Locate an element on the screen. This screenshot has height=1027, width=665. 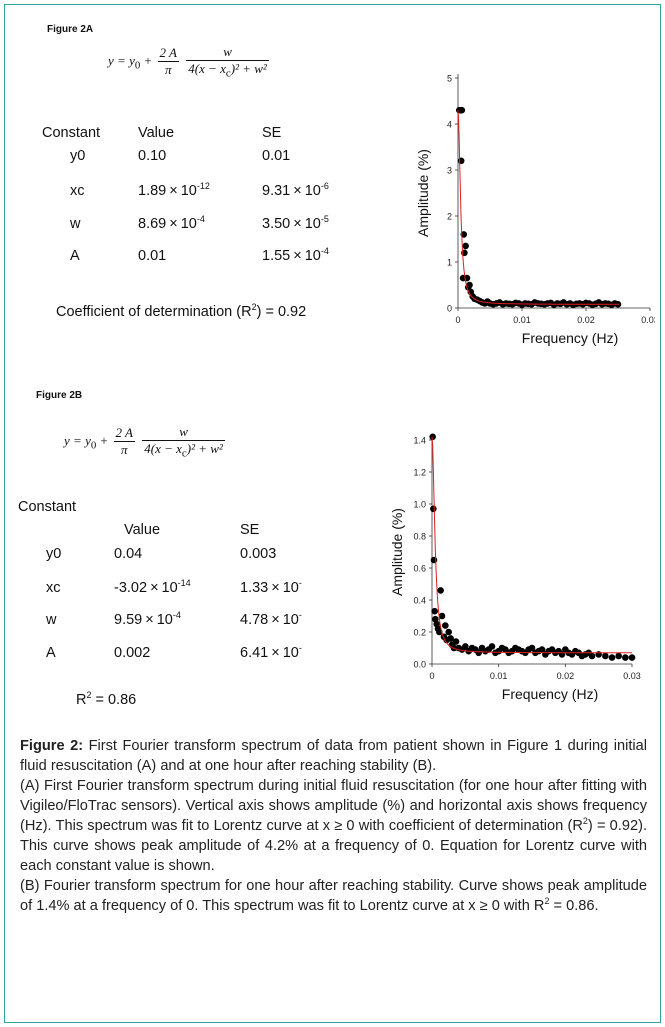
row-se: 1.33 × 10- is located at coordinates (271, 587).